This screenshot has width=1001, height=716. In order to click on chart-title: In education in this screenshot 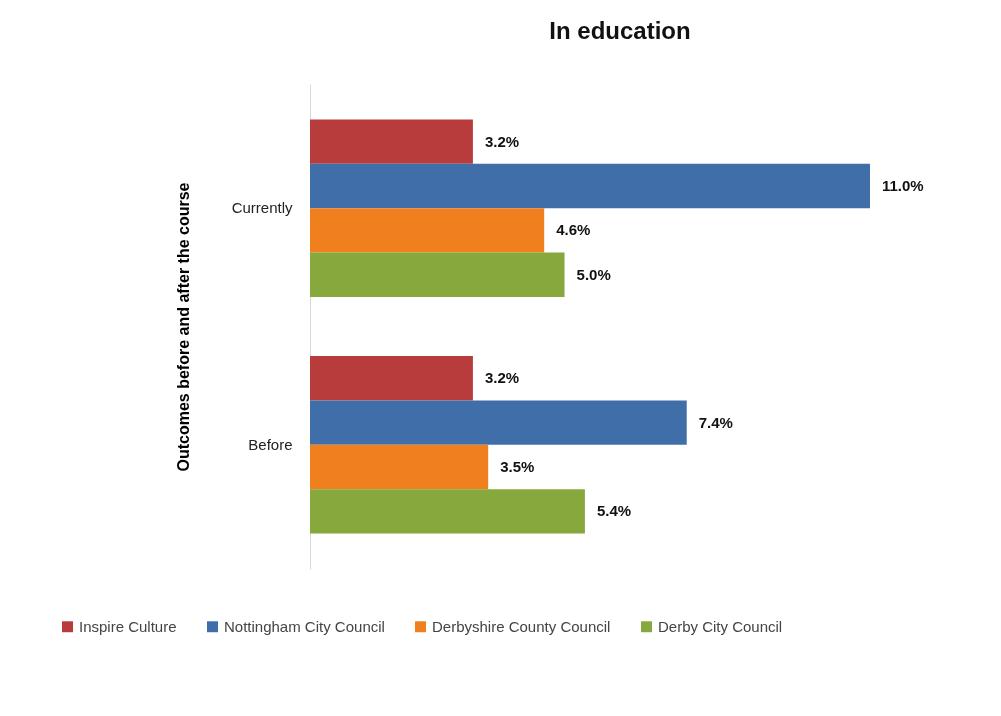, I will do `click(620, 30)`.